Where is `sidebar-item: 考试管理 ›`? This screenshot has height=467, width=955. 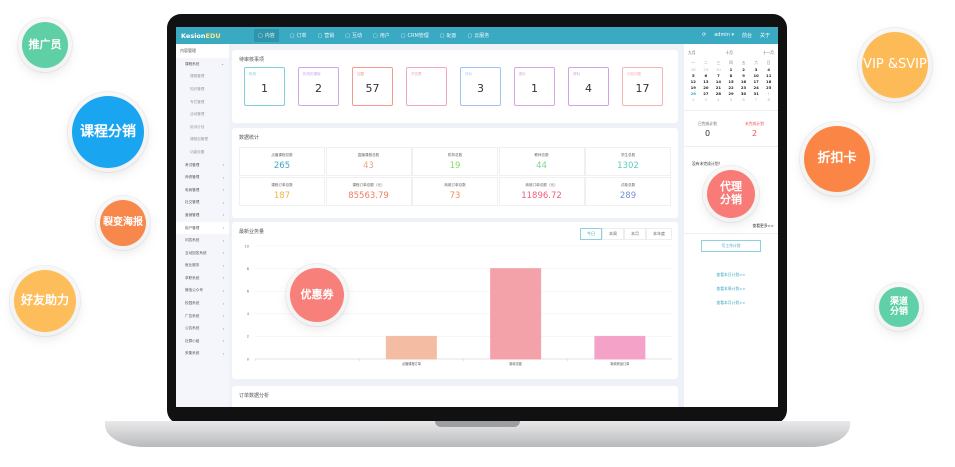
sidebar-item: 考试管理 › is located at coordinates (202, 165).